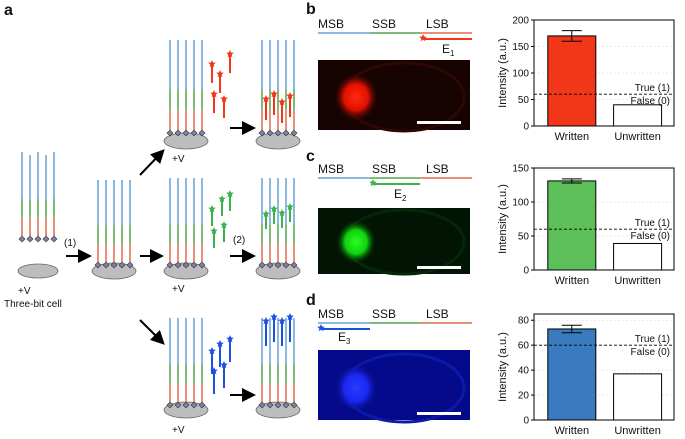 Image resolution: width=685 pixels, height=439 pixels. What do you see at coordinates (310, 156) in the screenshot?
I see `panel-letter-c: c` at bounding box center [310, 156].